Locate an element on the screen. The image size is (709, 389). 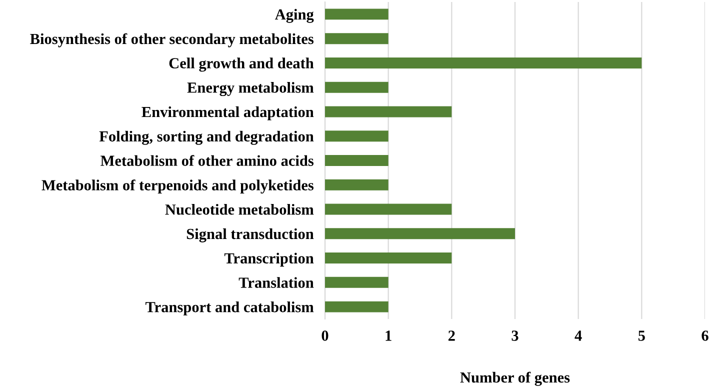
y-tick-label: Transport and catabolism is located at coordinates (229, 309).